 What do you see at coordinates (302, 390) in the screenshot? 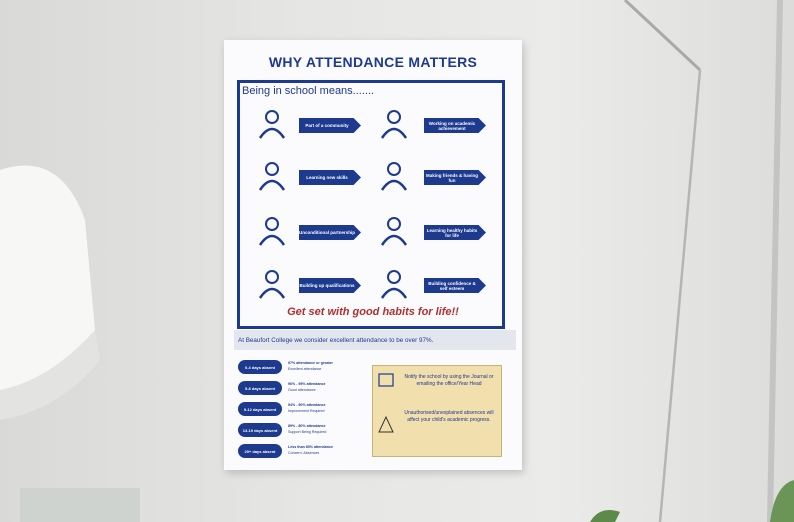
I see `band-status: Good attendance` at bounding box center [302, 390].